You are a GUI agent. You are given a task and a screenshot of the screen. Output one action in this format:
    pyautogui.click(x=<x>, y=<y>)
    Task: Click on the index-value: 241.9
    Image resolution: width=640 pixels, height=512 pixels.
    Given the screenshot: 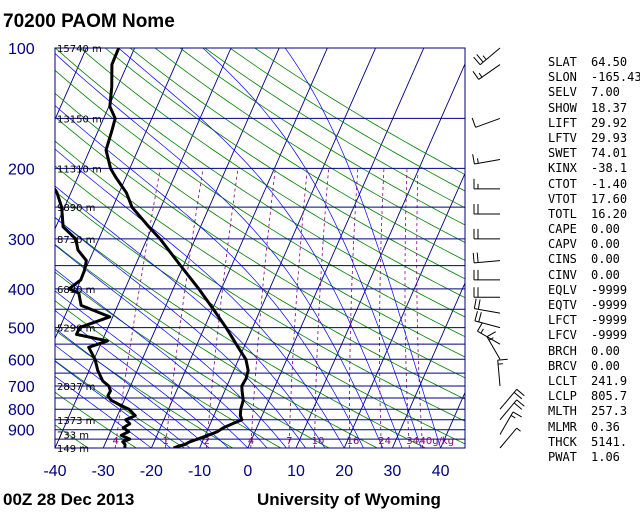 What is the action you would take?
    pyautogui.click(x=609, y=380)
    